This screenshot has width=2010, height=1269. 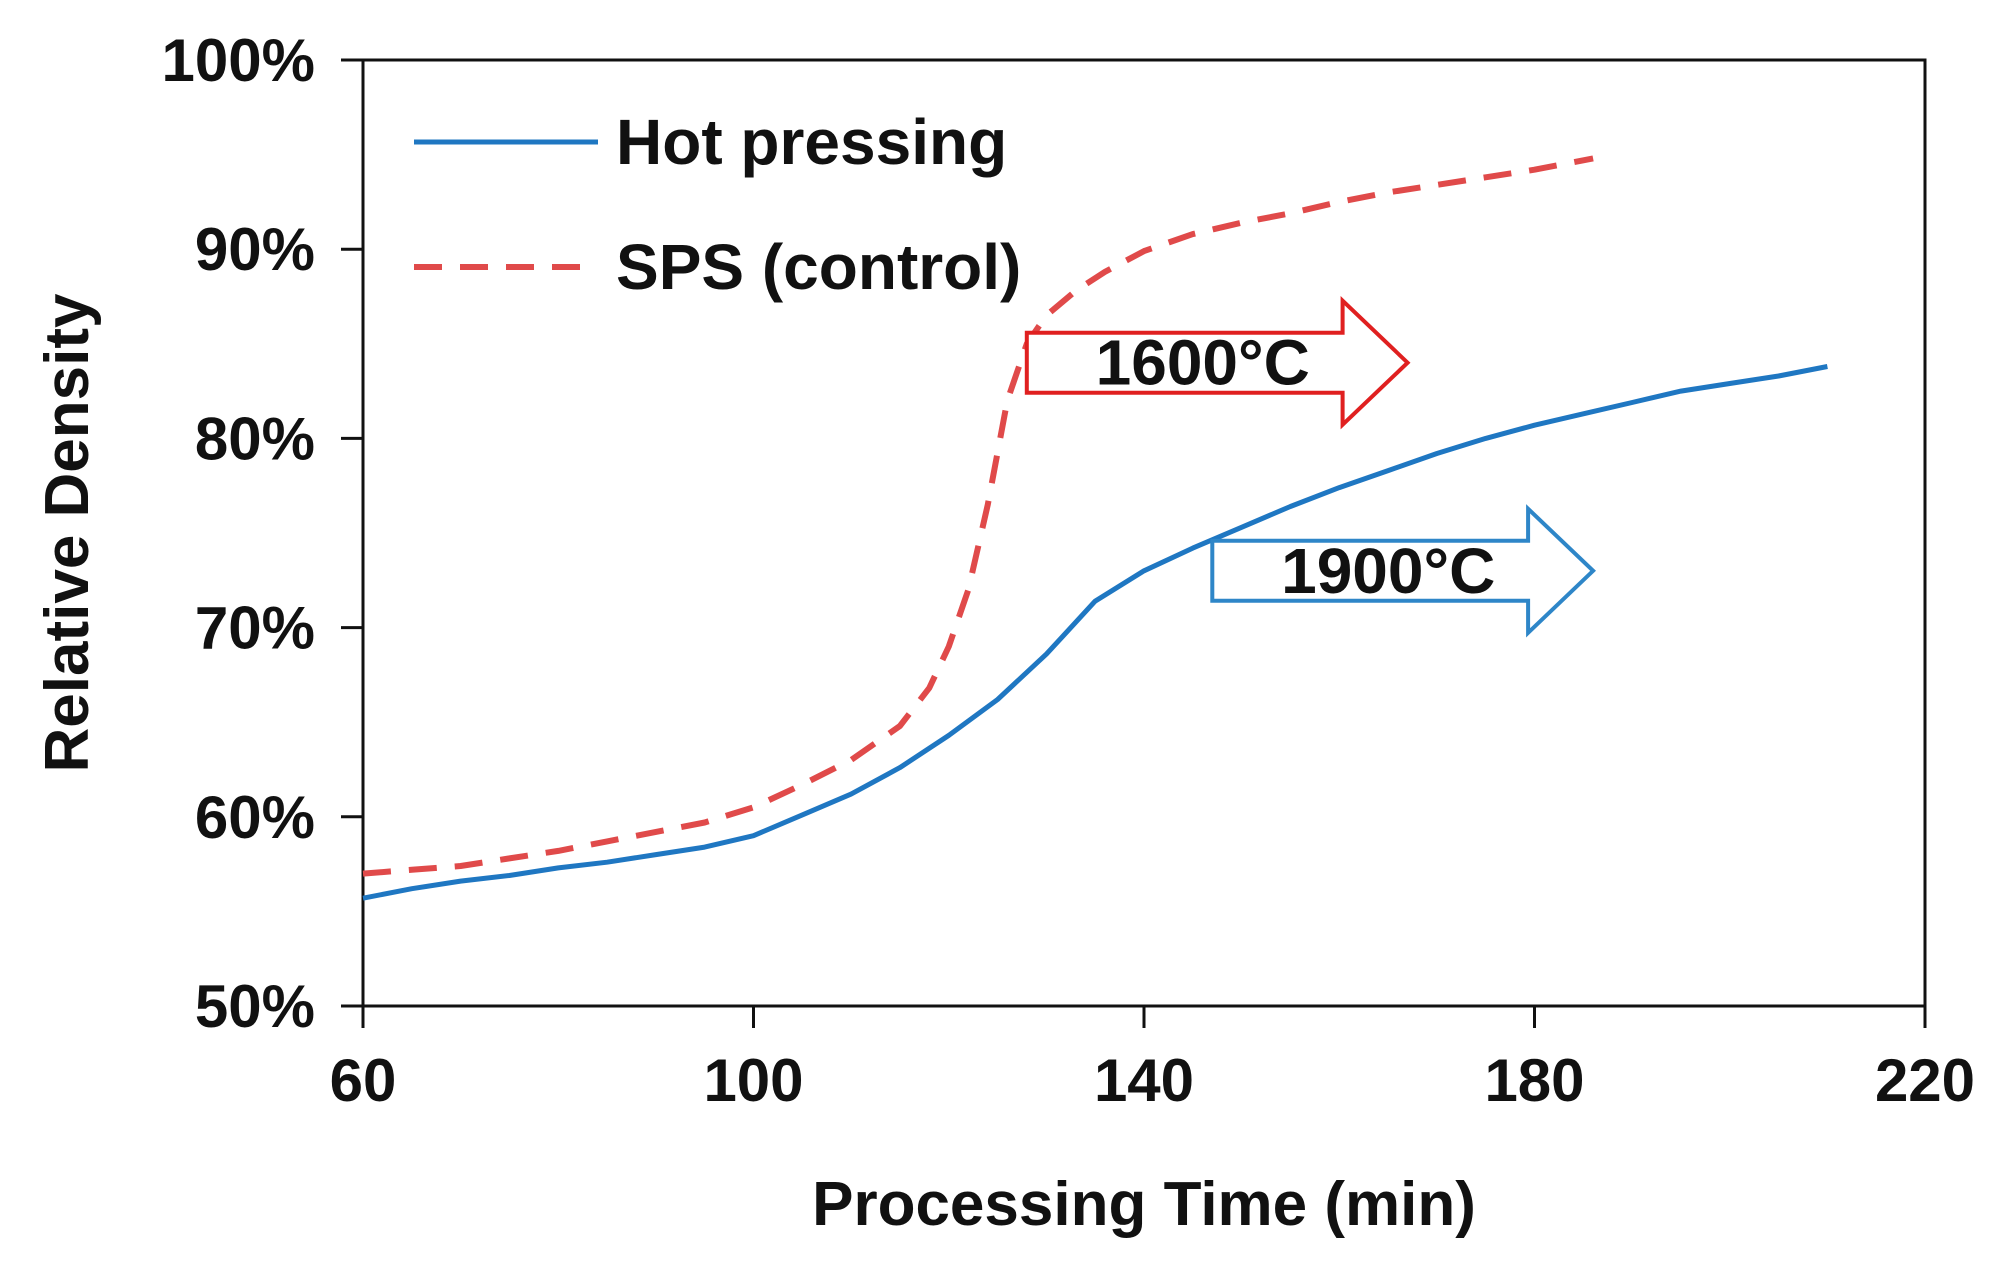 What do you see at coordinates (1144, 1204) in the screenshot?
I see `x-axis-title: Processing Time (min)` at bounding box center [1144, 1204].